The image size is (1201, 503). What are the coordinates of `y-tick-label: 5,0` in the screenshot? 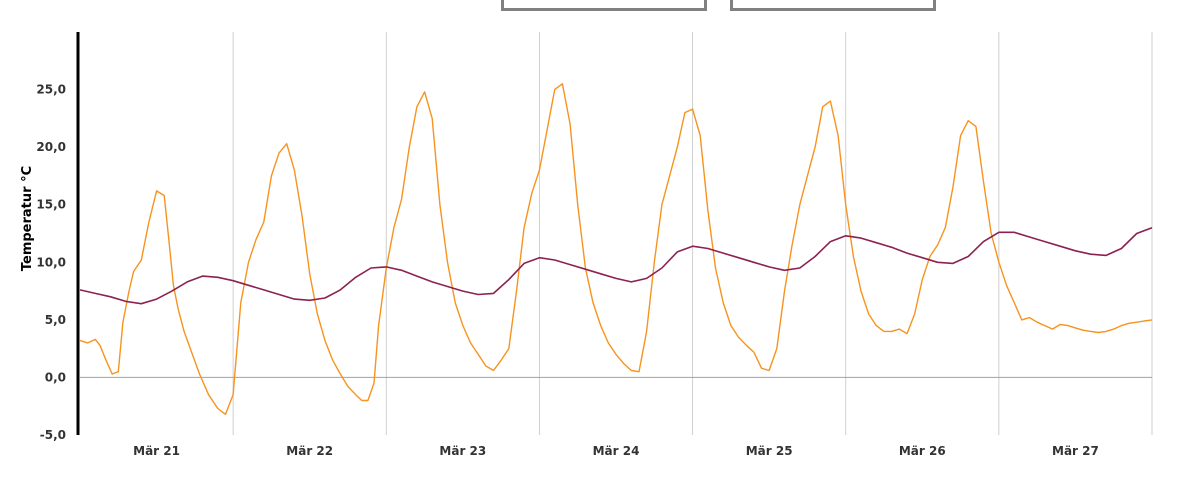 It's located at (55, 320).